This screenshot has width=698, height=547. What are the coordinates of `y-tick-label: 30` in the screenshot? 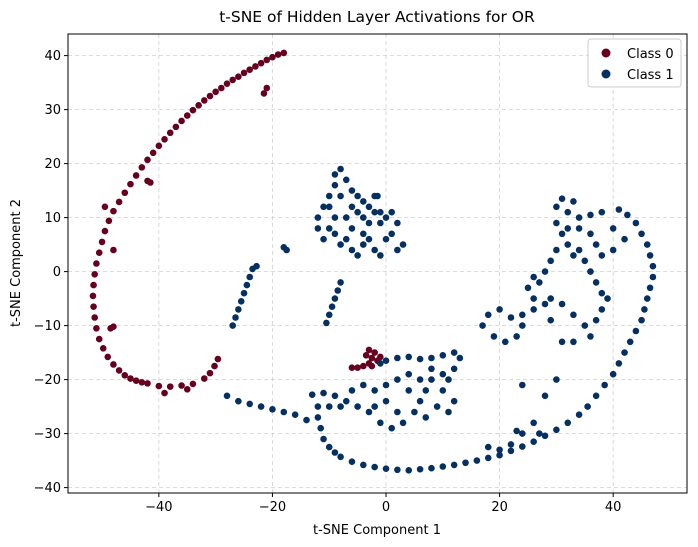 It's located at (52, 110).